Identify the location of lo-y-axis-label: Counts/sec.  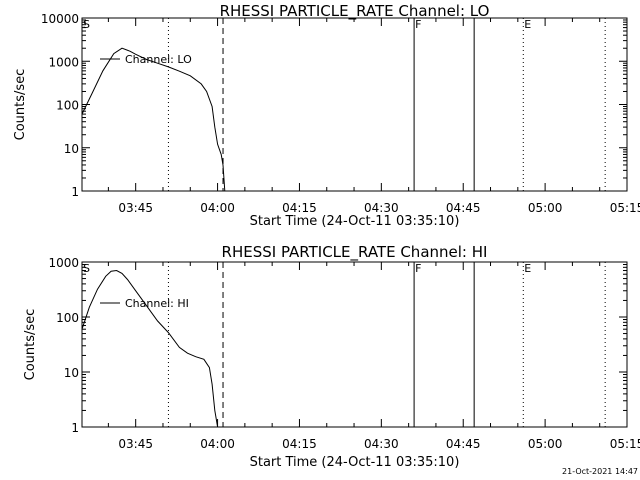
(20, 105).